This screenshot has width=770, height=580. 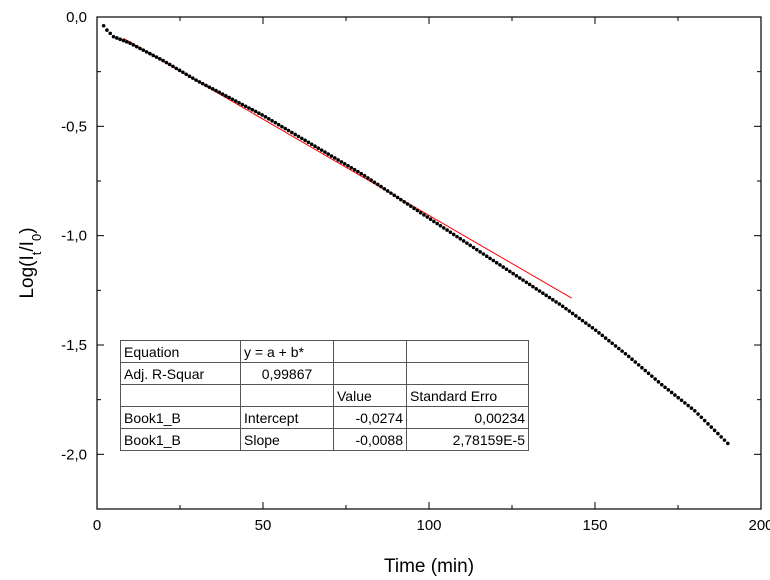 What do you see at coordinates (74, 454) in the screenshot?
I see `y-tick-label: -2,0` at bounding box center [74, 454].